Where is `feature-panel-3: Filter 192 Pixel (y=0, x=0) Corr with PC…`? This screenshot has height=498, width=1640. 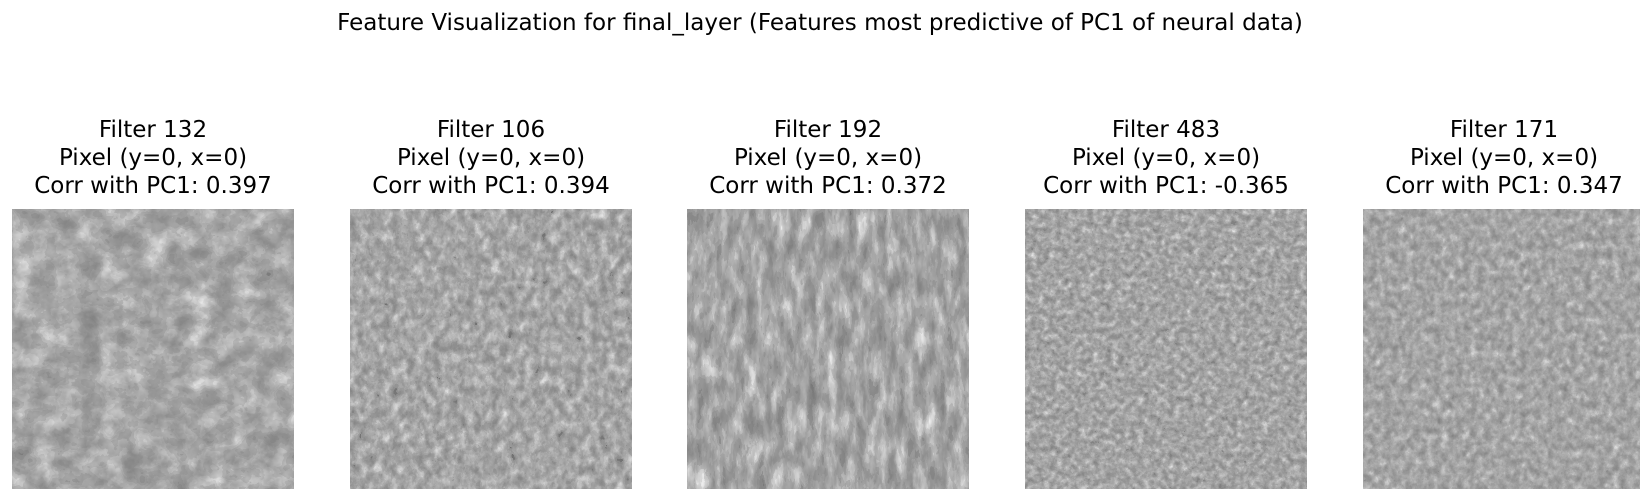 feature-panel-3: Filter 192 Pixel (y=0, x=0) Corr with PC… is located at coordinates (828, 158).